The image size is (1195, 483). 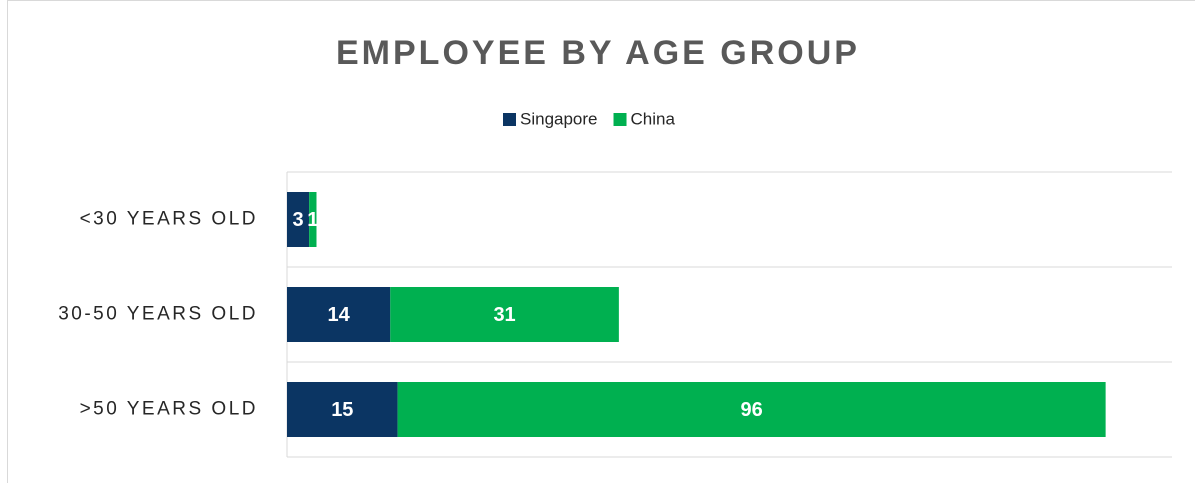 I want to click on data-label: 14, so click(x=339, y=315).